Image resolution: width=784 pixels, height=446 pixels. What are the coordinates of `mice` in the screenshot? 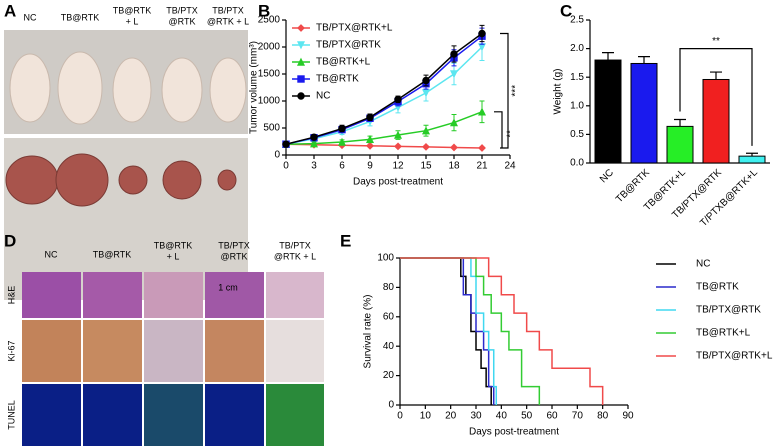 It's located at (128, 88).